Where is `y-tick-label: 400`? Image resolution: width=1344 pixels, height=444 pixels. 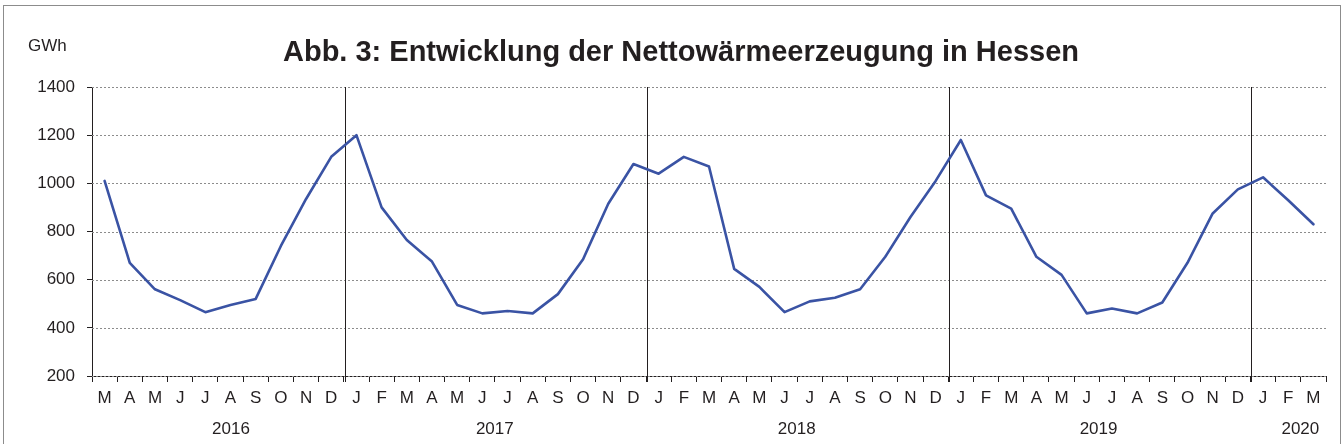
y-tick-label: 400 is located at coordinates (60, 327).